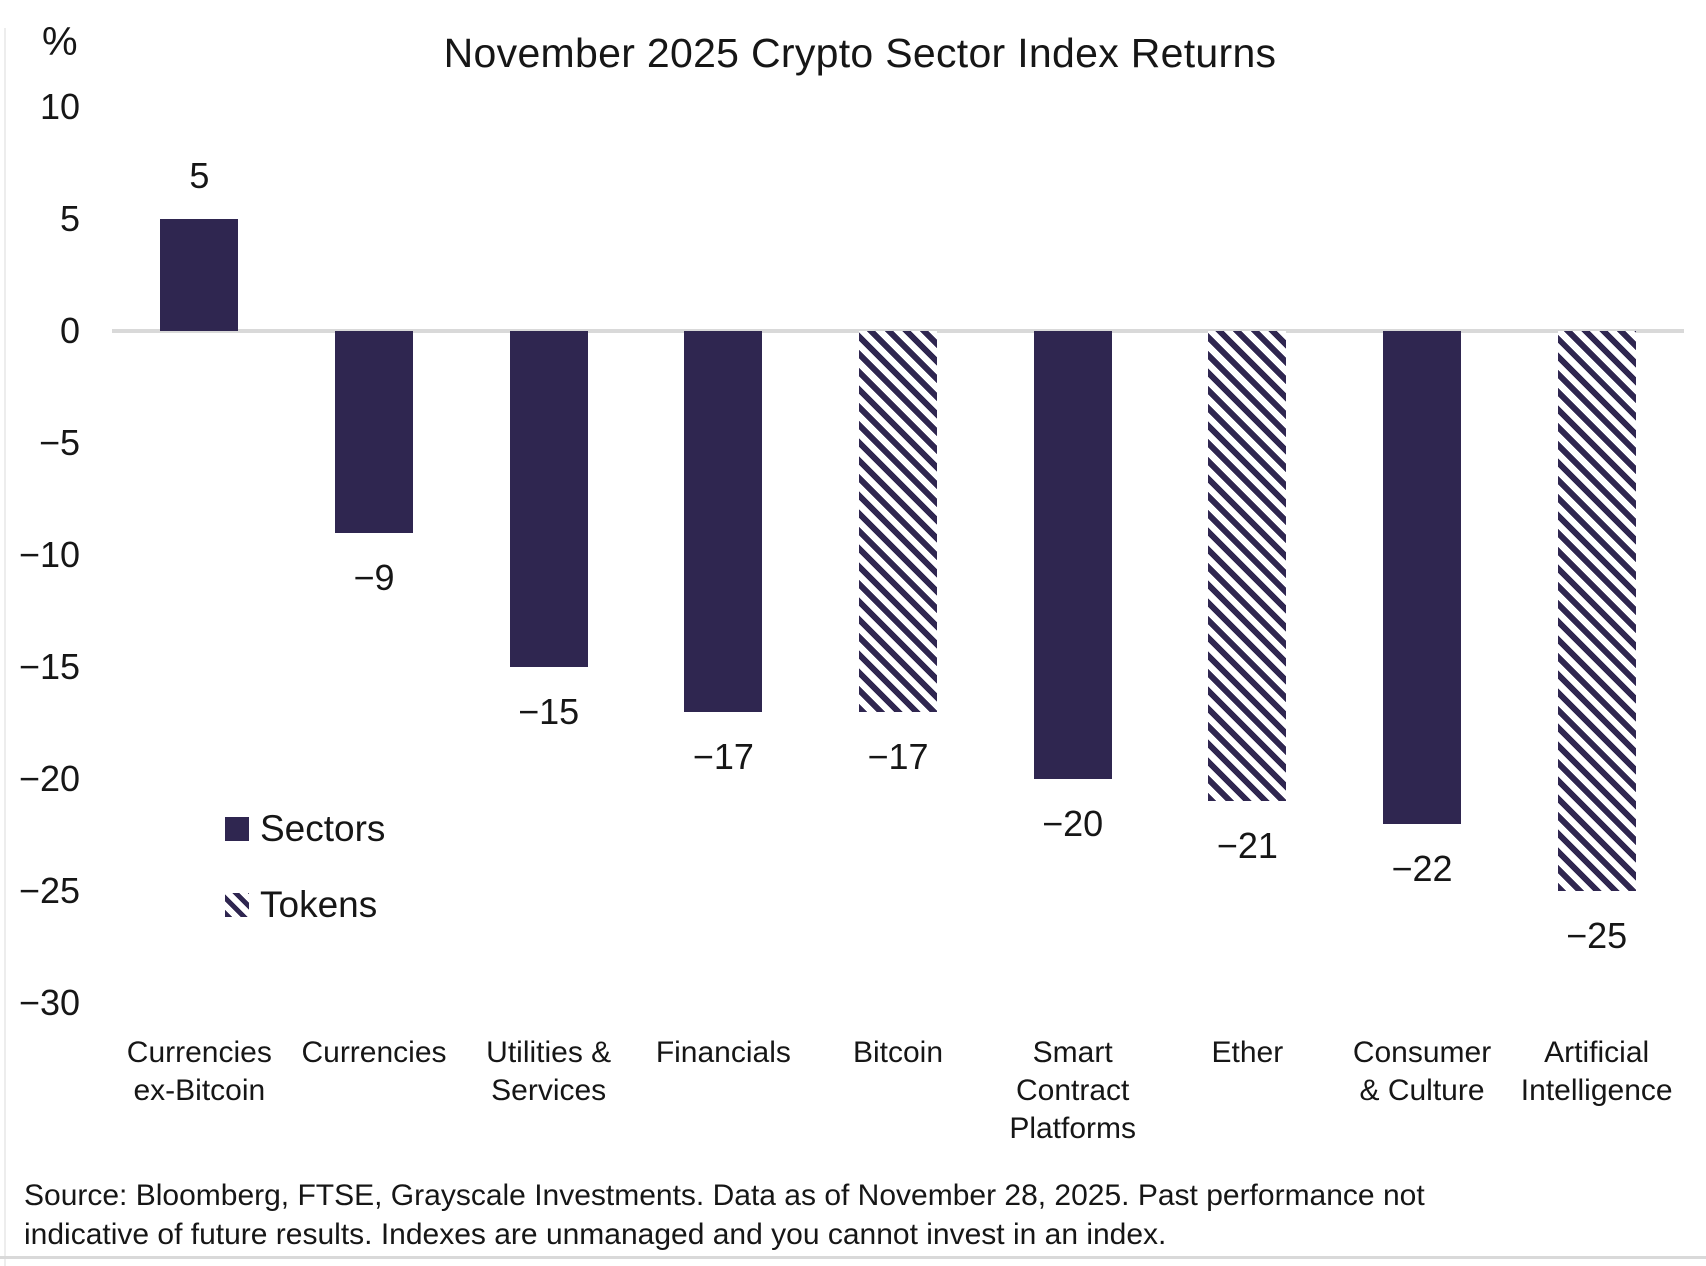 This screenshot has width=1706, height=1266. What do you see at coordinates (49, 554) in the screenshot?
I see `y-tick-label: −10` at bounding box center [49, 554].